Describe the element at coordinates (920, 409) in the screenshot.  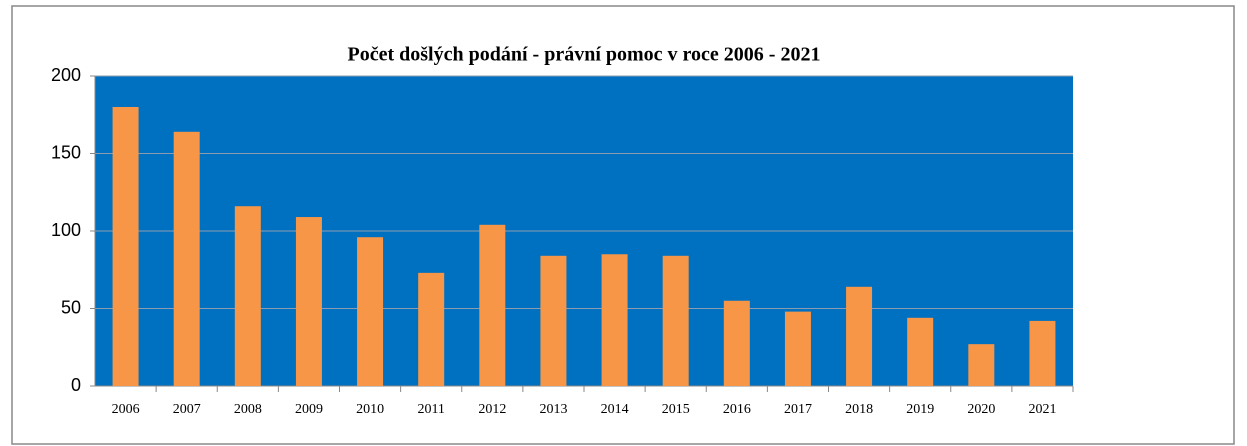
I see `x-tick-label: 2019` at that location.